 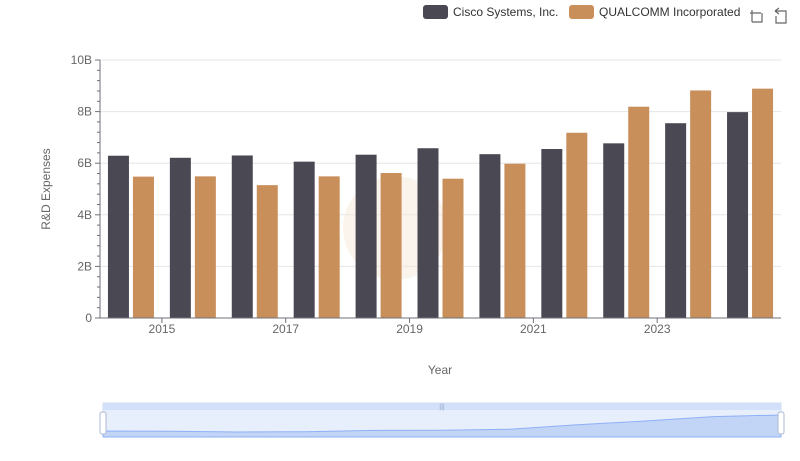 I want to click on data-zoom-slider: |||, so click(x=442, y=420).